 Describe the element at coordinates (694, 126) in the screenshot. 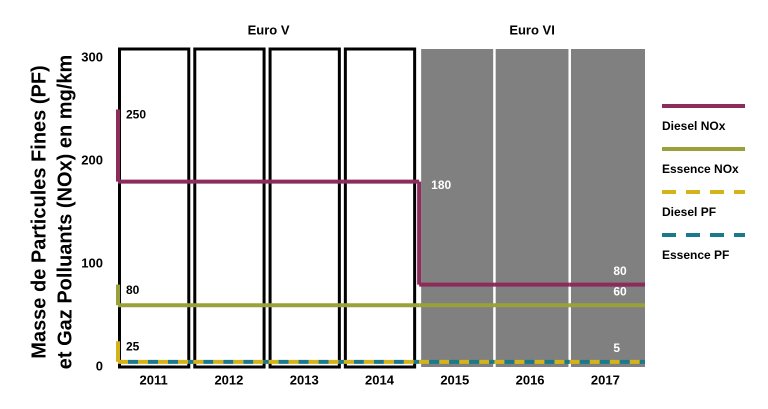

I see `legend-label: Diesel NOx` at that location.